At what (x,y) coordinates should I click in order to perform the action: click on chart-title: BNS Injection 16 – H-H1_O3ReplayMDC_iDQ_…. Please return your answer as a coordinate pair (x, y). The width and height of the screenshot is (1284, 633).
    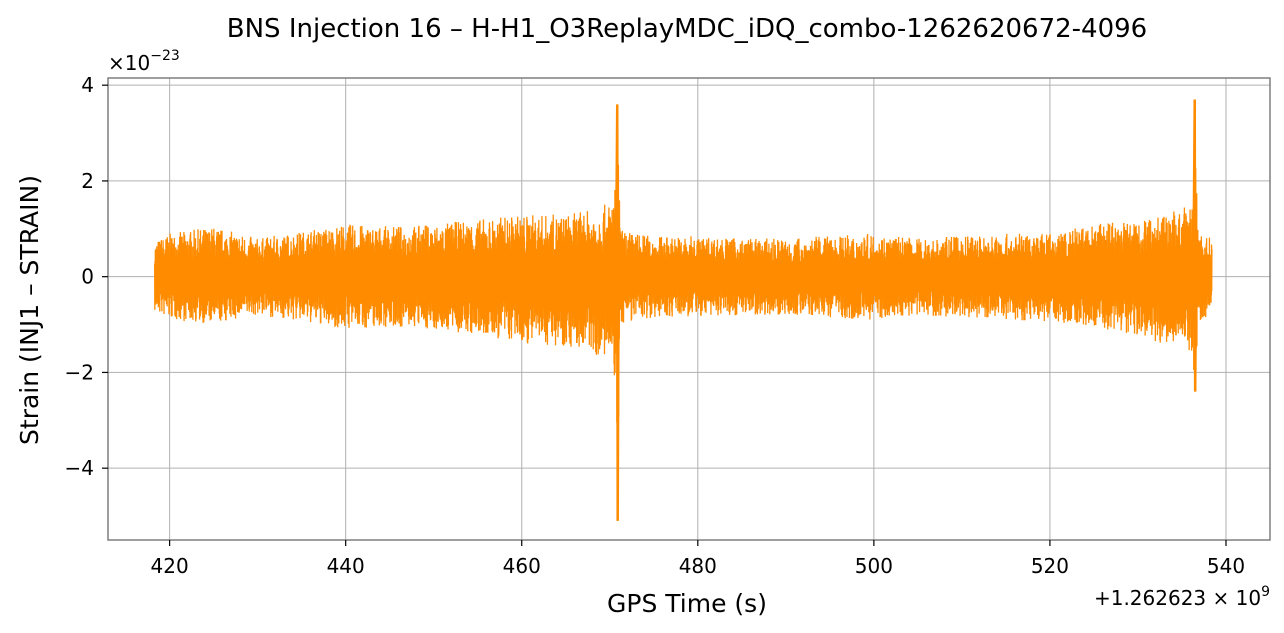
    Looking at the image, I should click on (687, 29).